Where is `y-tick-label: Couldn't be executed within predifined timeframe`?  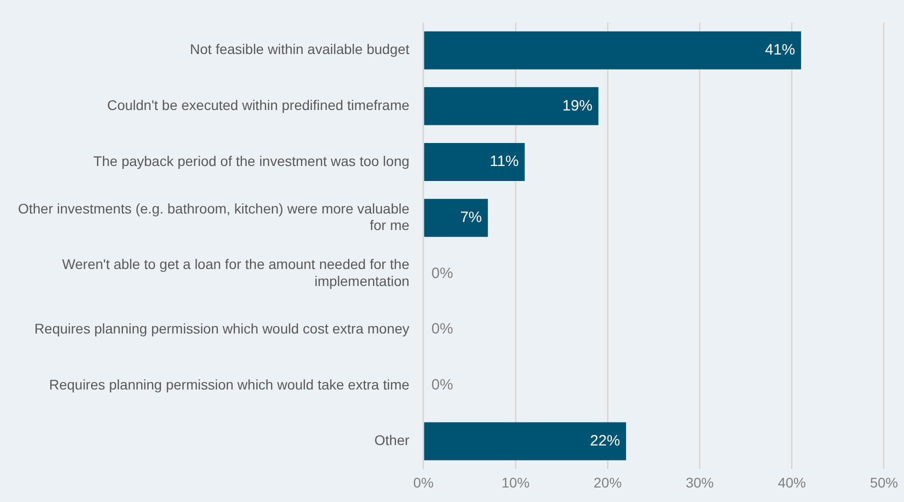 y-tick-label: Couldn't be executed within predifined timeframe is located at coordinates (258, 105).